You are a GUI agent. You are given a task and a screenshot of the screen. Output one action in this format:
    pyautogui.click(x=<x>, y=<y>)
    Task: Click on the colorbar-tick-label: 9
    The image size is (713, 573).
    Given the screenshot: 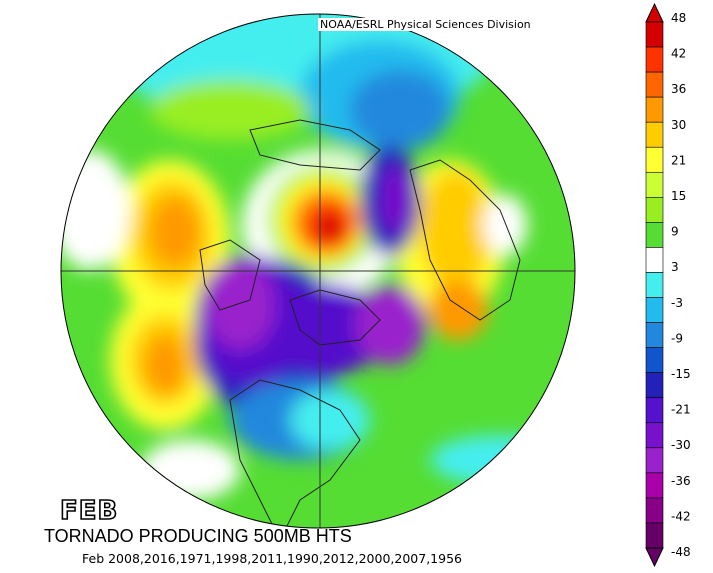 What is the action you would take?
    pyautogui.click(x=675, y=232)
    